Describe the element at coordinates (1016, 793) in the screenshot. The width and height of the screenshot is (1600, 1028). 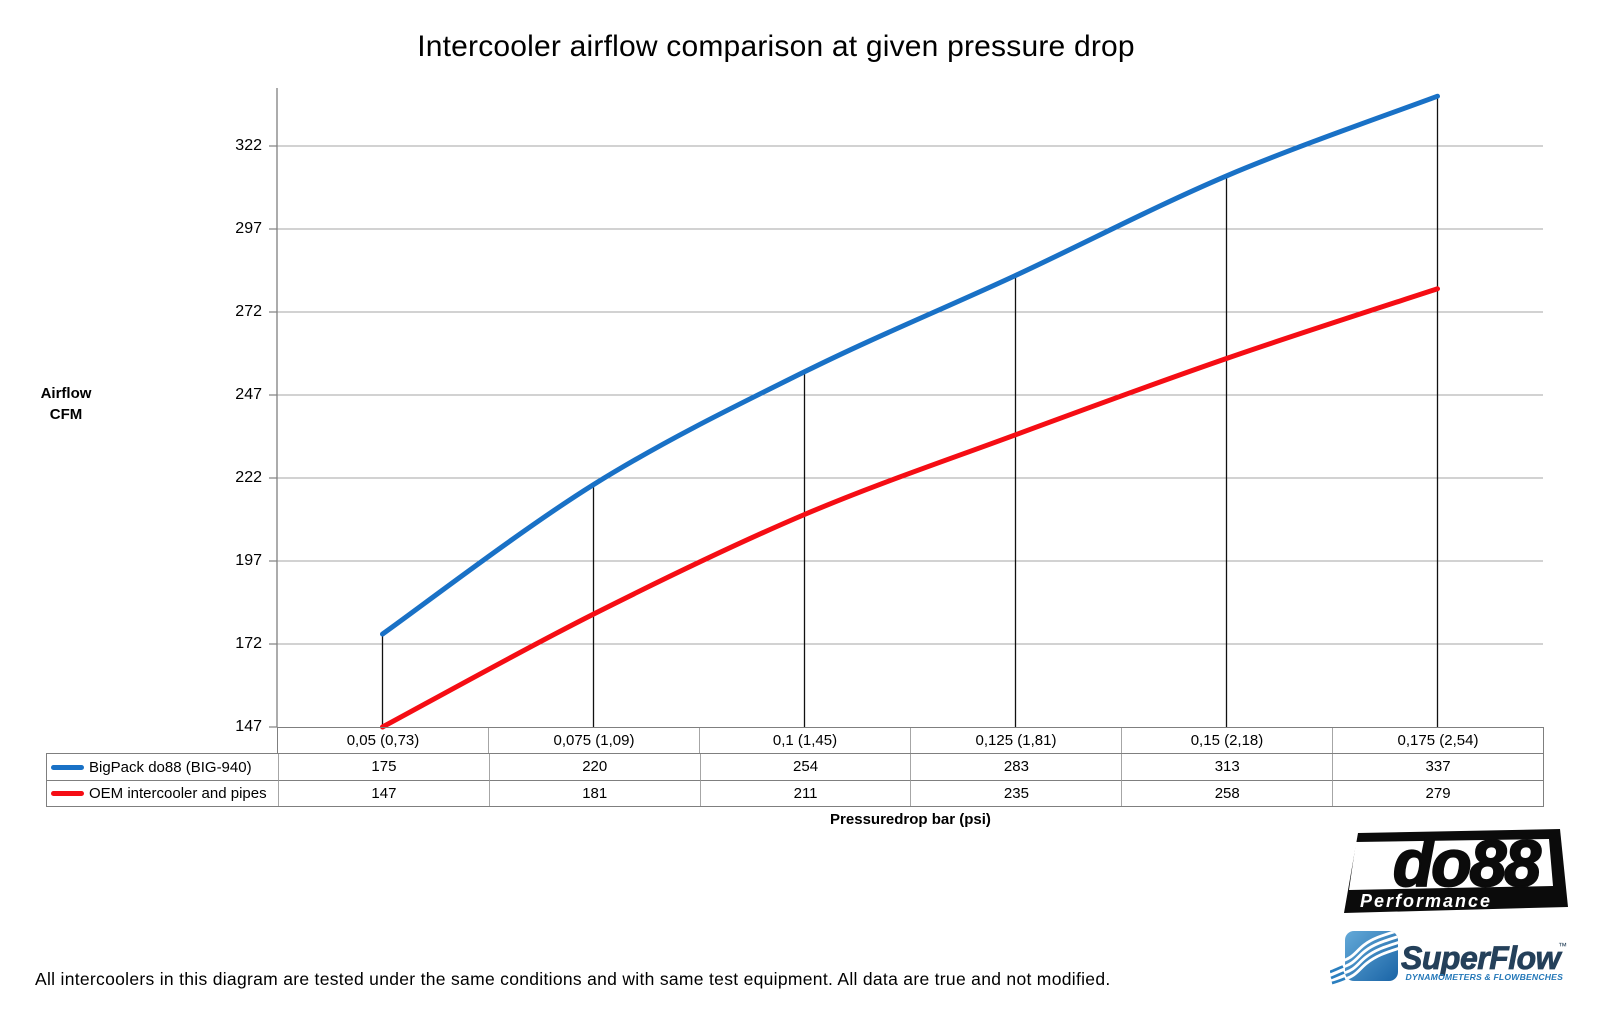
I see `table-value-cell: 235` at that location.